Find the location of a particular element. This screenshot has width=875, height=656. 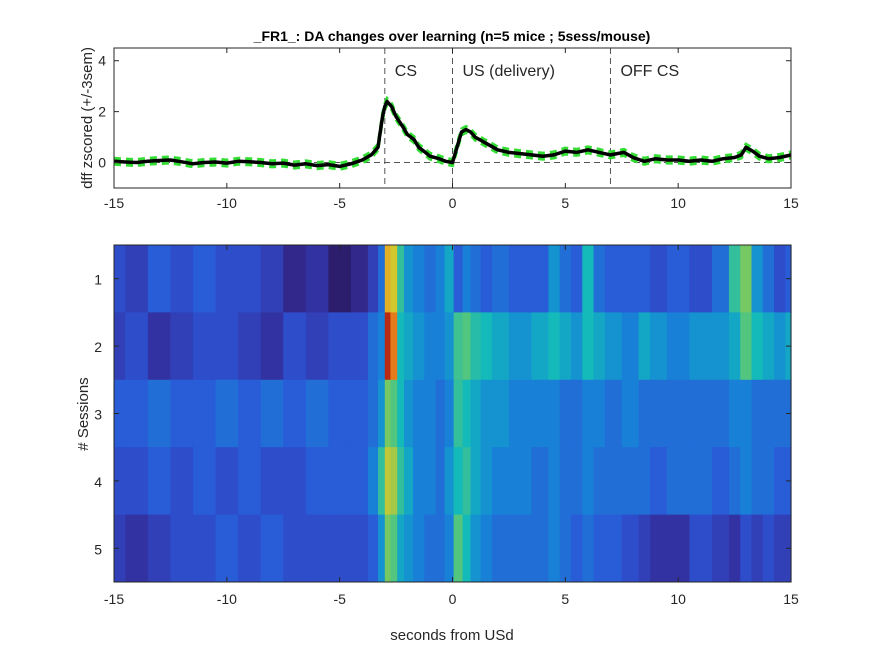

heatmap-row is located at coordinates (453, 481).